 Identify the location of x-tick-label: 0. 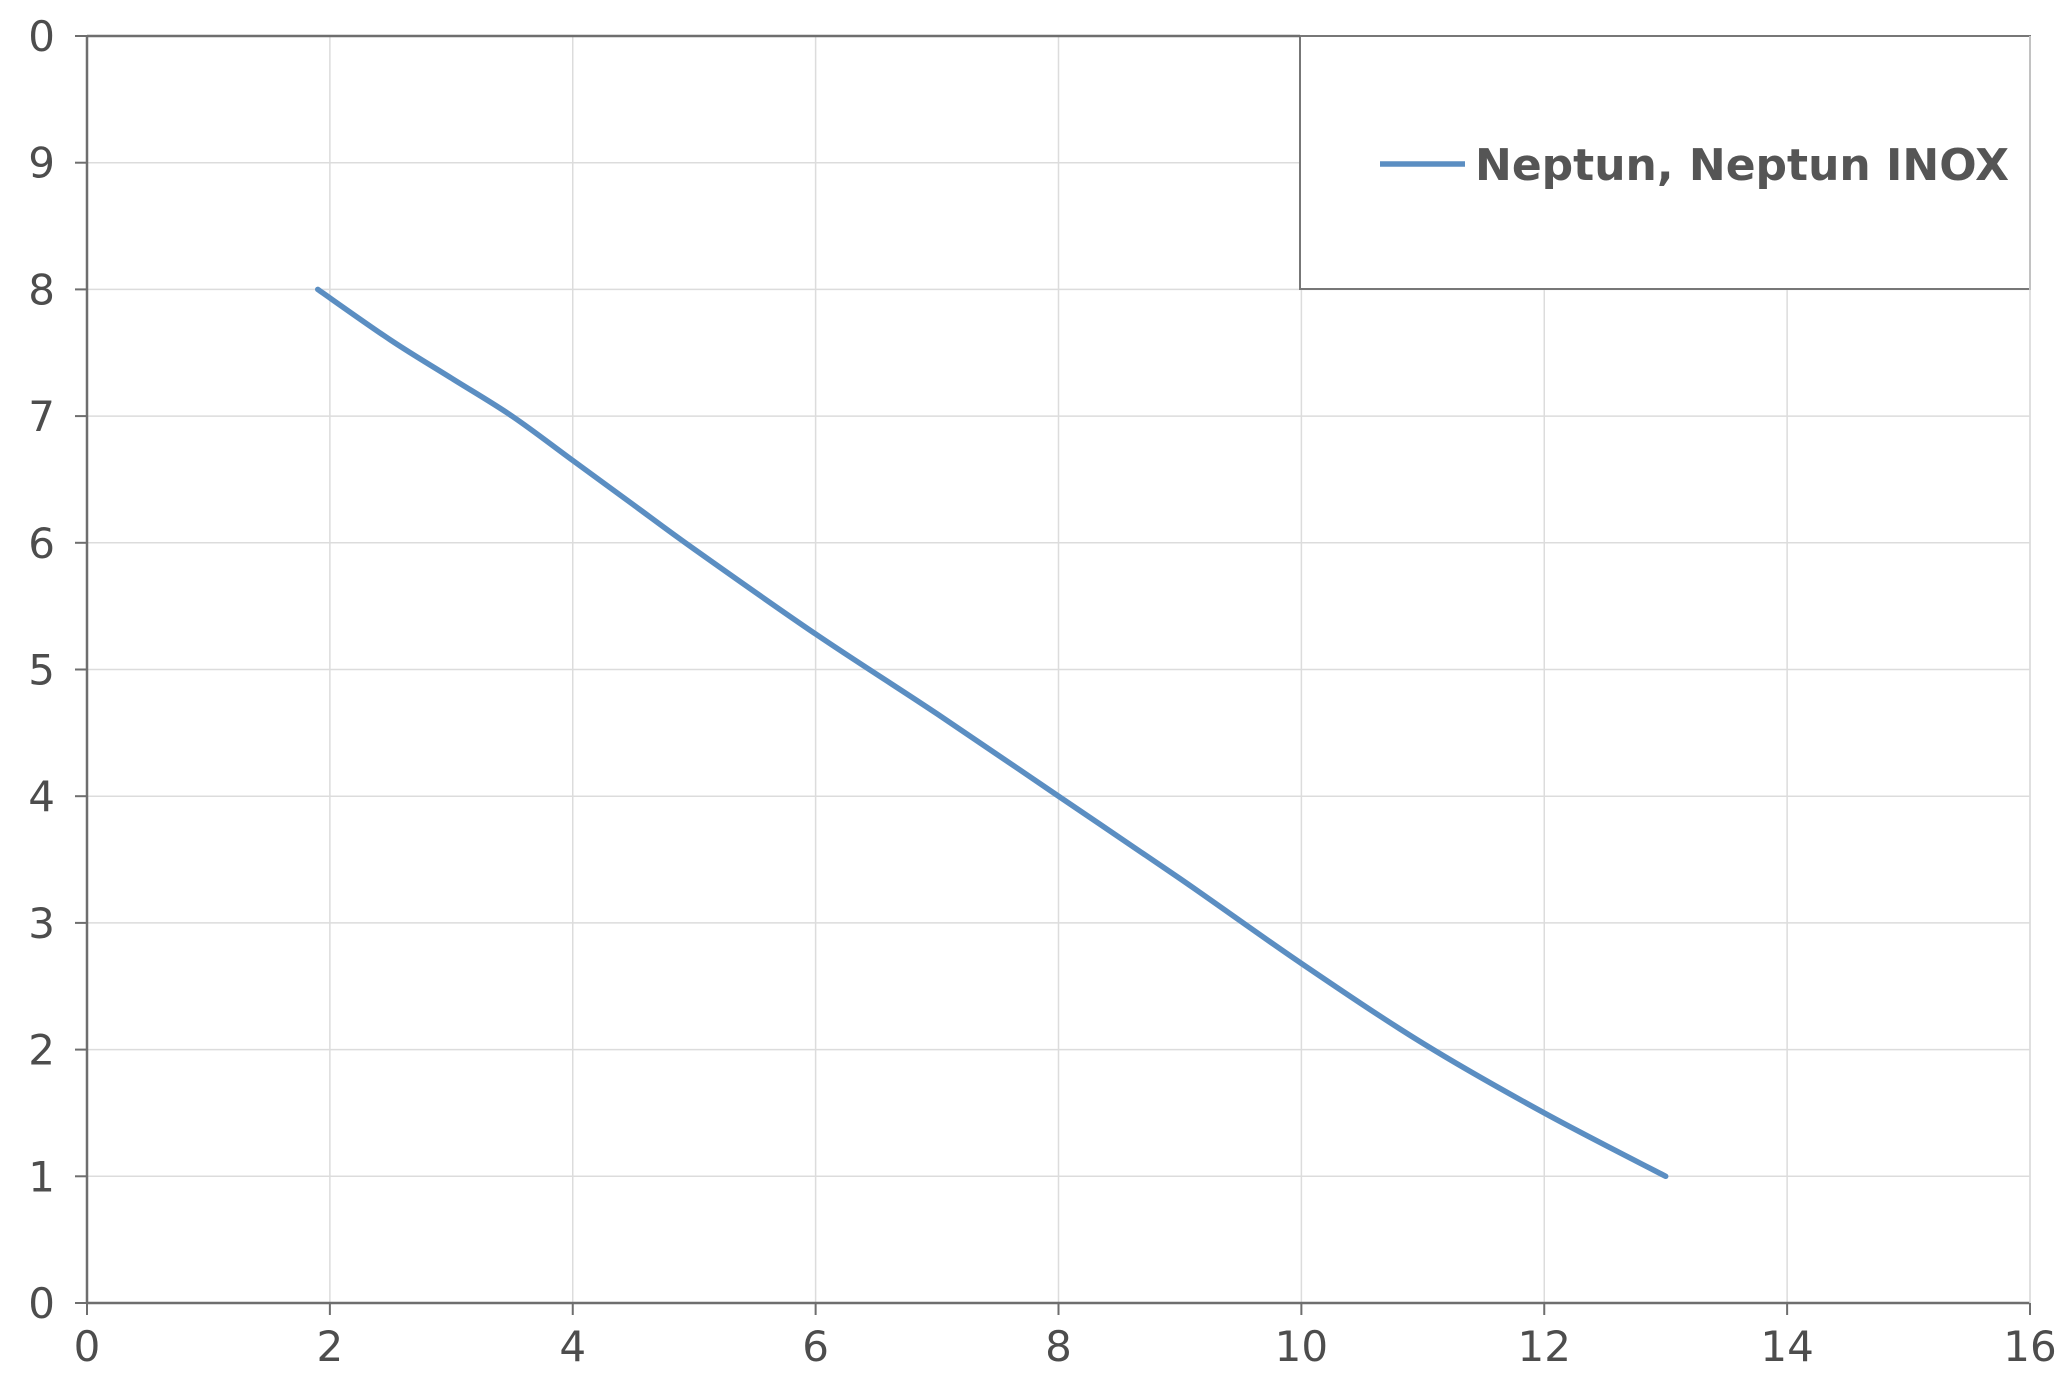
(87, 1346).